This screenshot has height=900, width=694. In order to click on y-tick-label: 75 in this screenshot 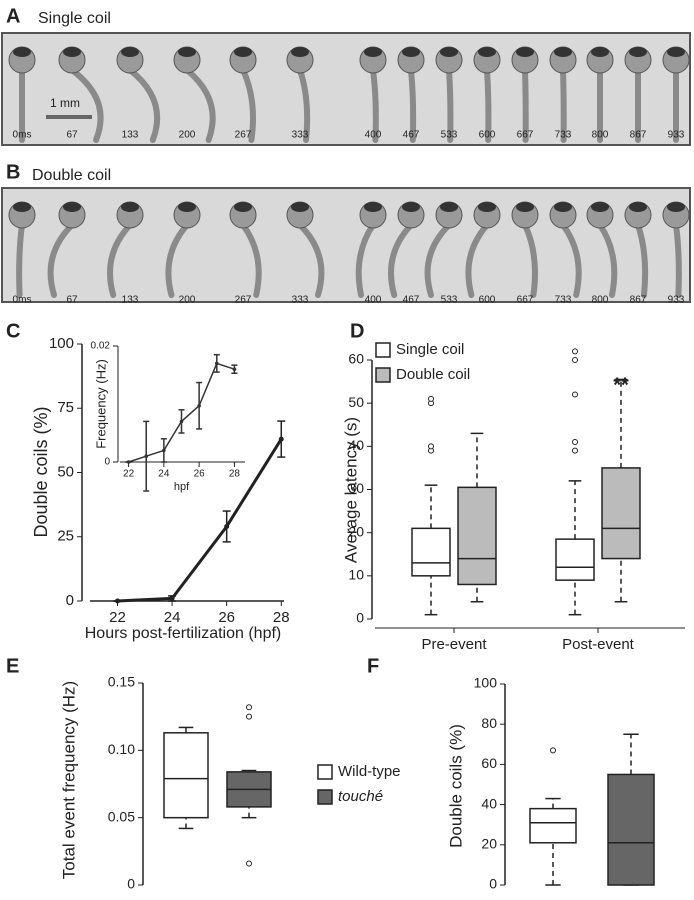, I will do `click(65, 407)`.